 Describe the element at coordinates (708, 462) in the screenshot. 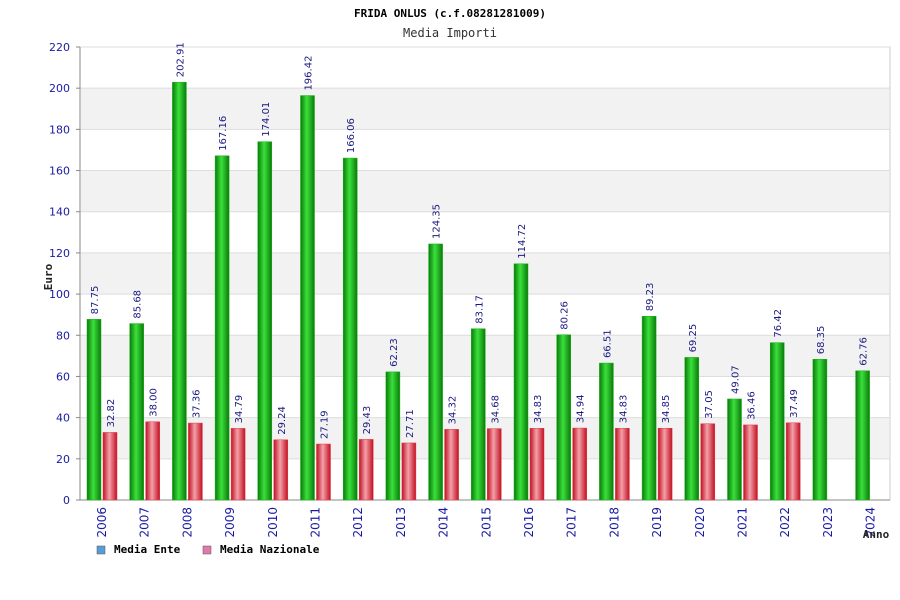

I see `bar-media-nazionale-2020` at that location.